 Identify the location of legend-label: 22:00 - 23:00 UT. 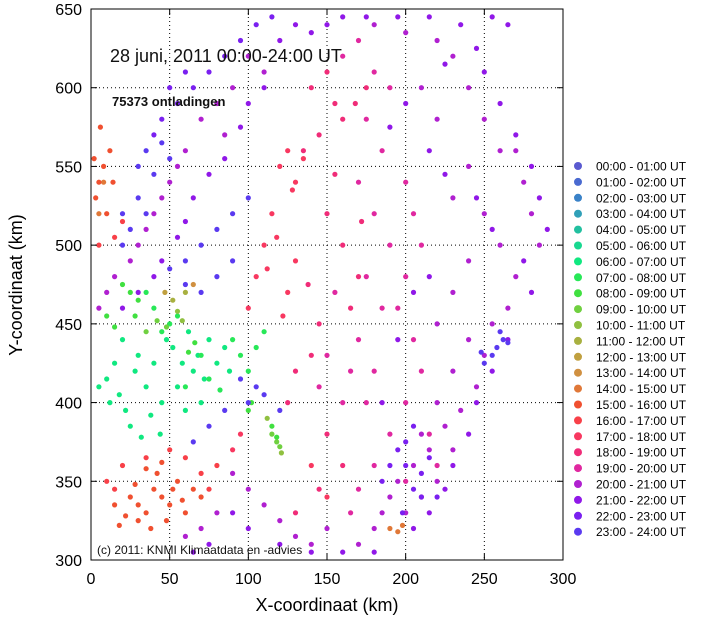
(641, 516).